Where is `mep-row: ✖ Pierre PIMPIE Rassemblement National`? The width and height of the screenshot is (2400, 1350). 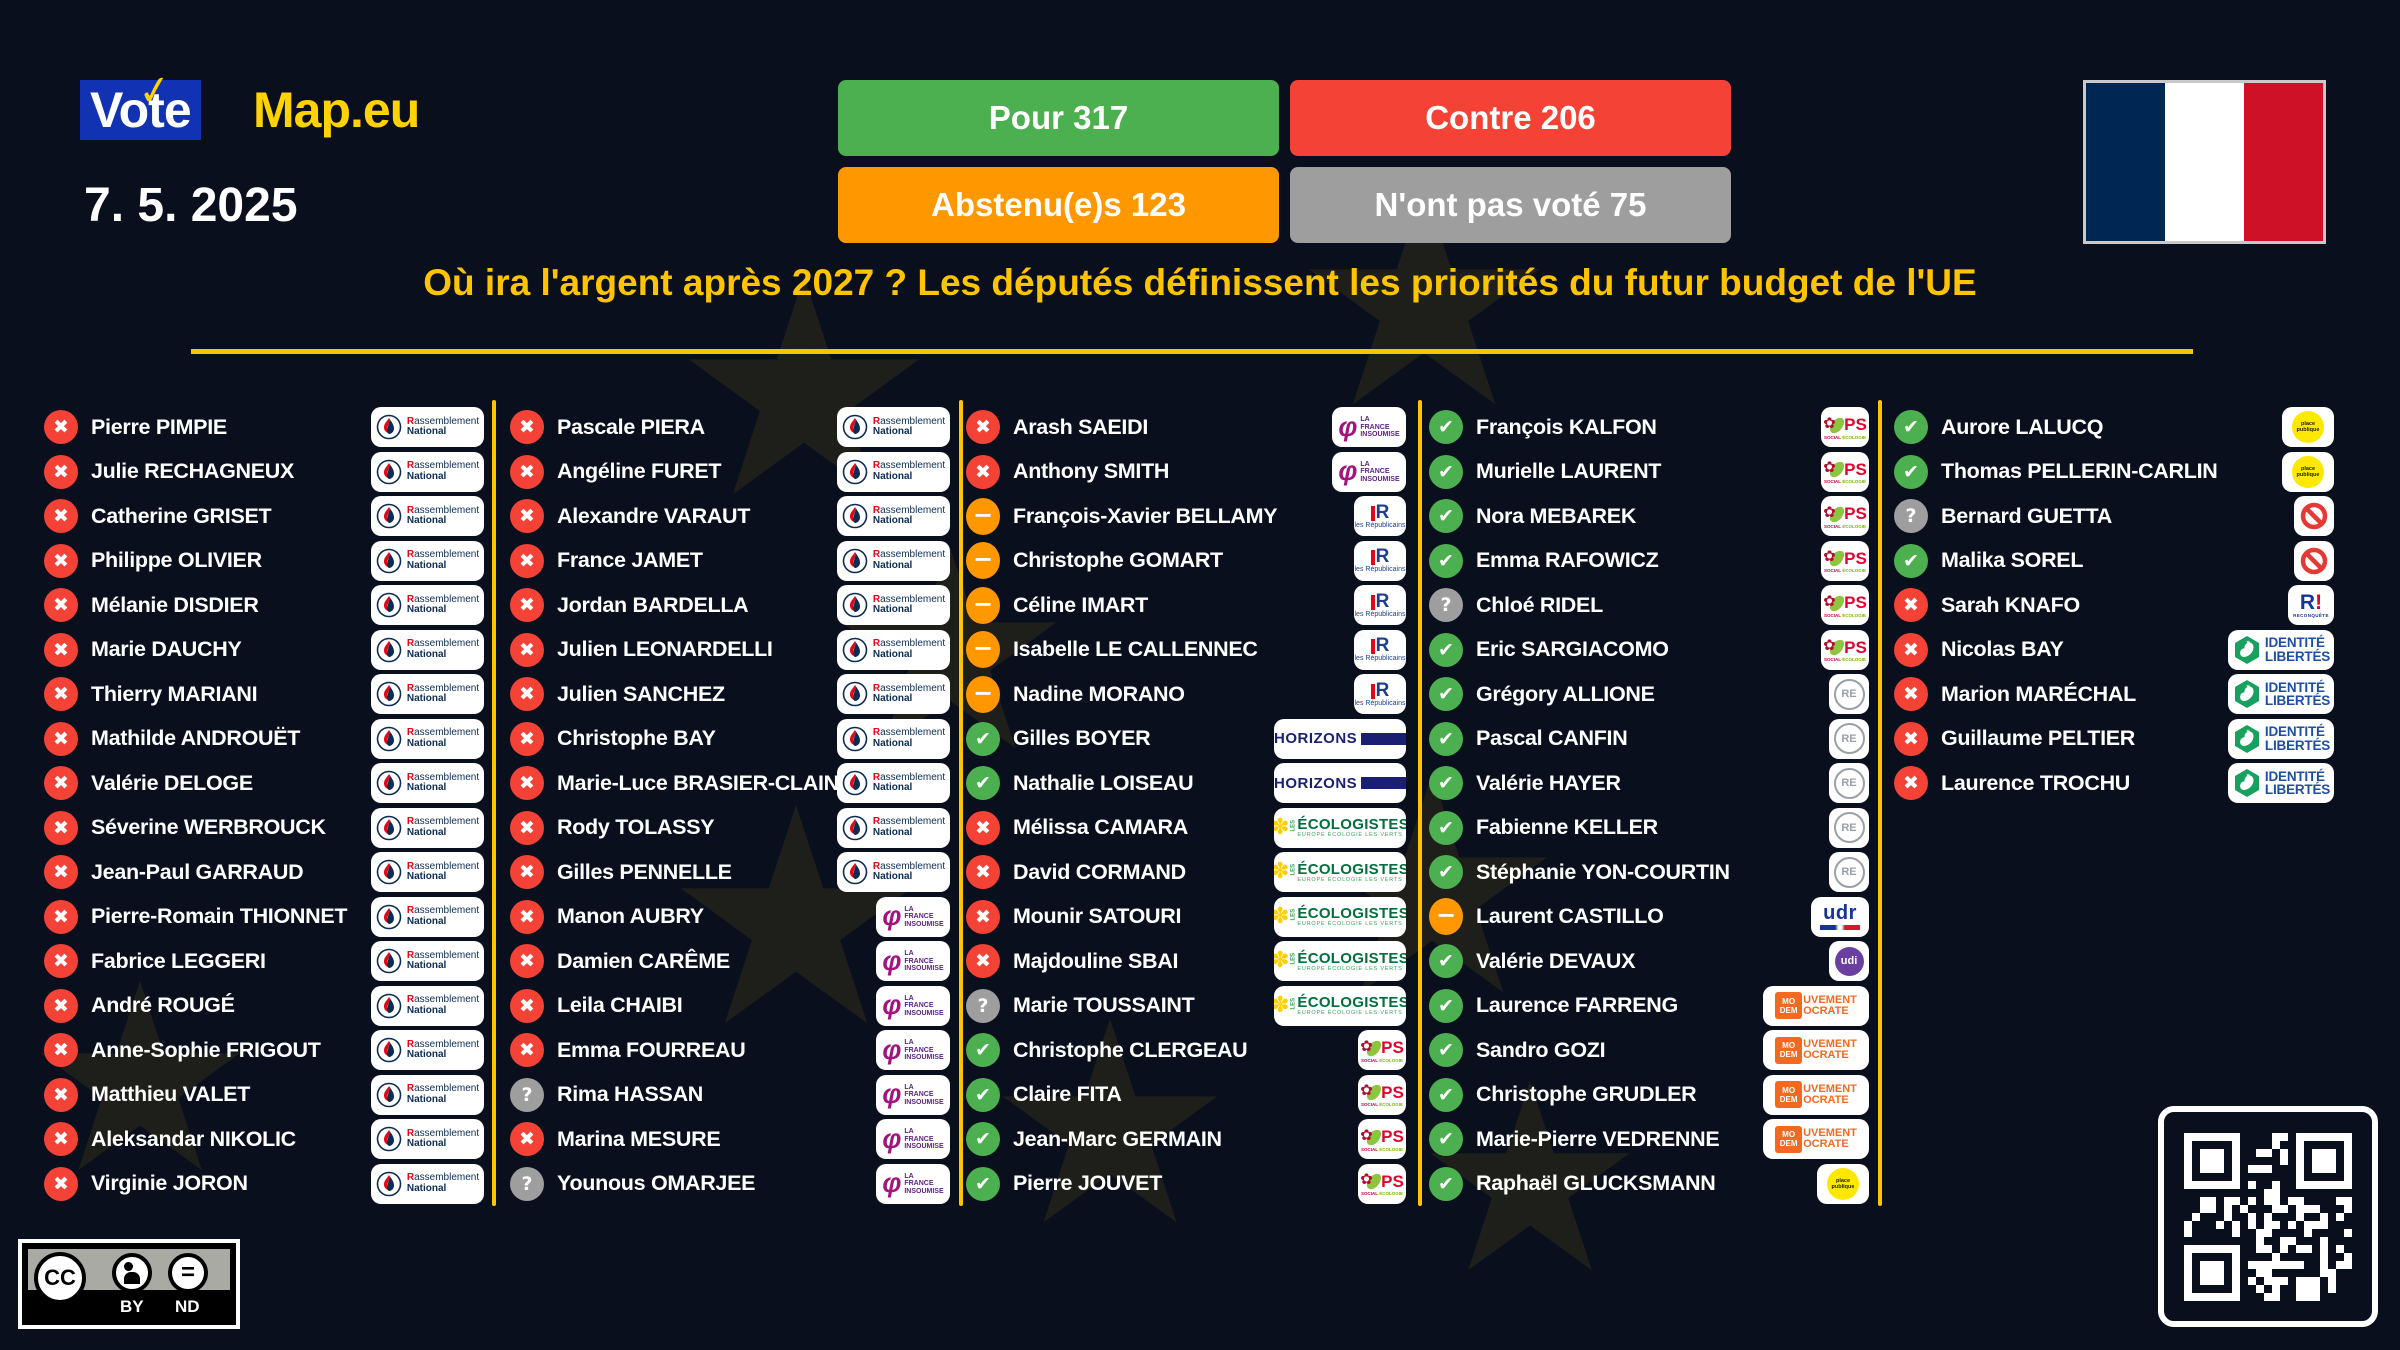
mep-row: ✖ Pierre PIMPIE Rassemblement National is located at coordinates (264, 427).